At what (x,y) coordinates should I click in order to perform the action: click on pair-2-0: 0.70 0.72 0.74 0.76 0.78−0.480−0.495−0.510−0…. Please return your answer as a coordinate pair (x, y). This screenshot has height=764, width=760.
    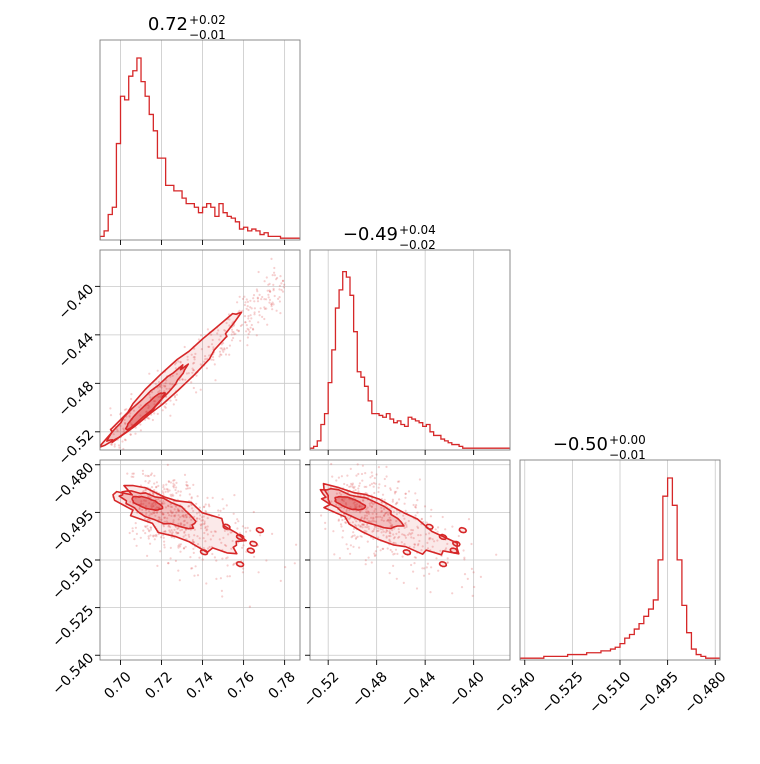
    Looking at the image, I should click on (175, 580).